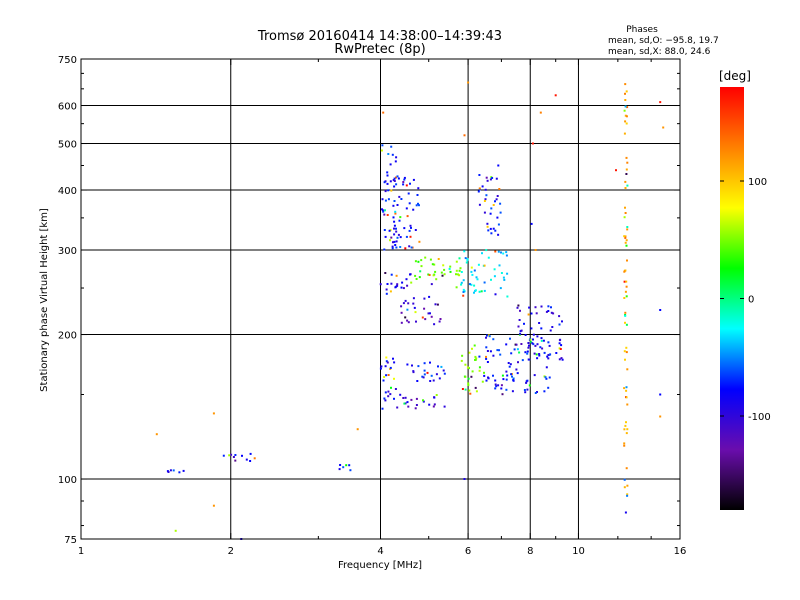  I want to click on legend-o-stats: mean, sd,O: −95.8, 19.7, so click(663, 41).